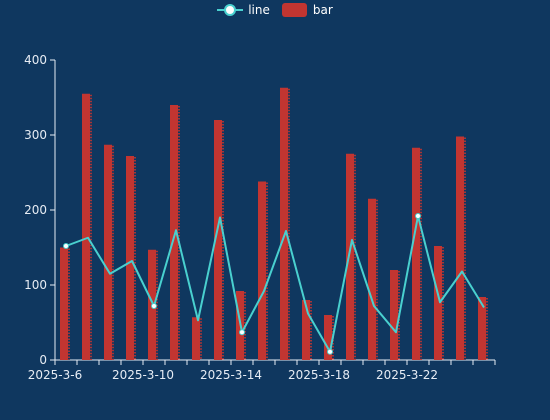 The width and height of the screenshot is (550, 420). I want to click on y-tick-label: 200, so click(35, 210).